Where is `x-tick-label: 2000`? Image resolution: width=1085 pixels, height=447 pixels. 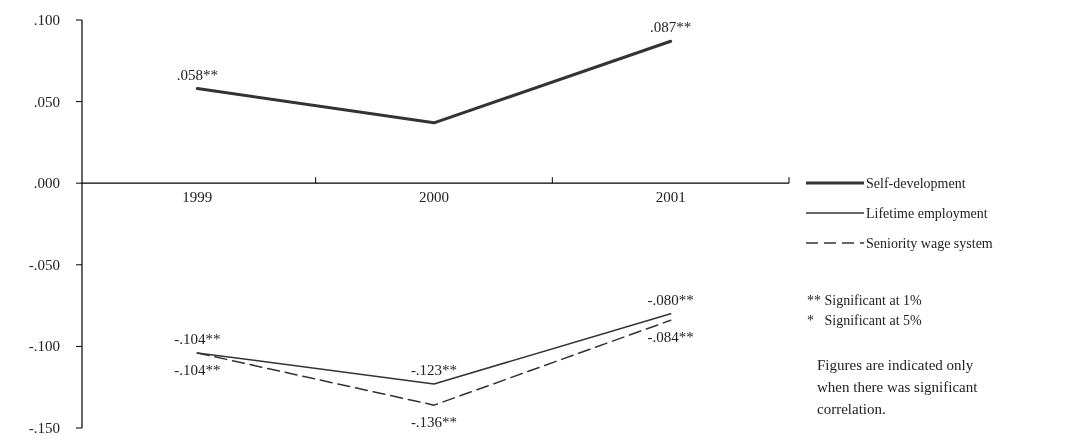 x-tick-label: 2000 is located at coordinates (434, 197).